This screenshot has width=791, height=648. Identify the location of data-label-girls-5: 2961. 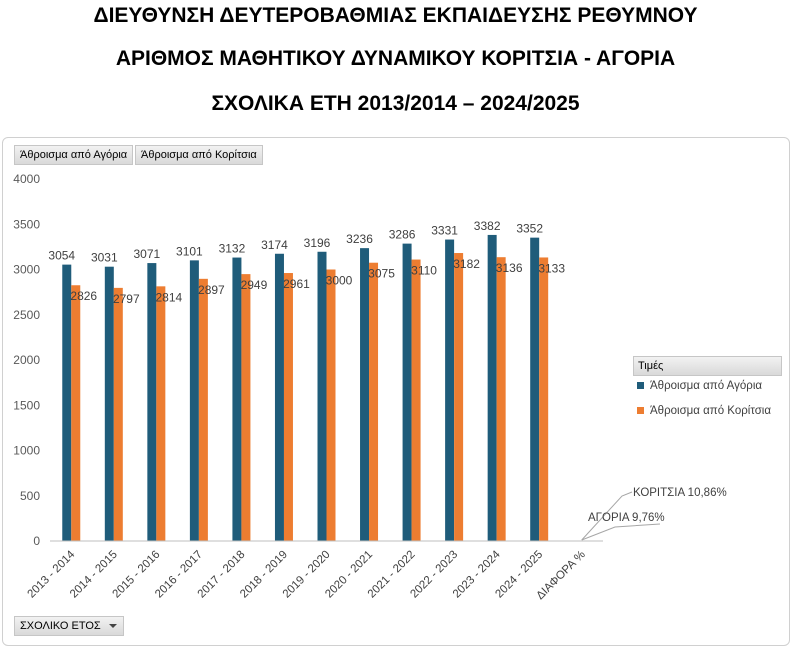
(296, 284).